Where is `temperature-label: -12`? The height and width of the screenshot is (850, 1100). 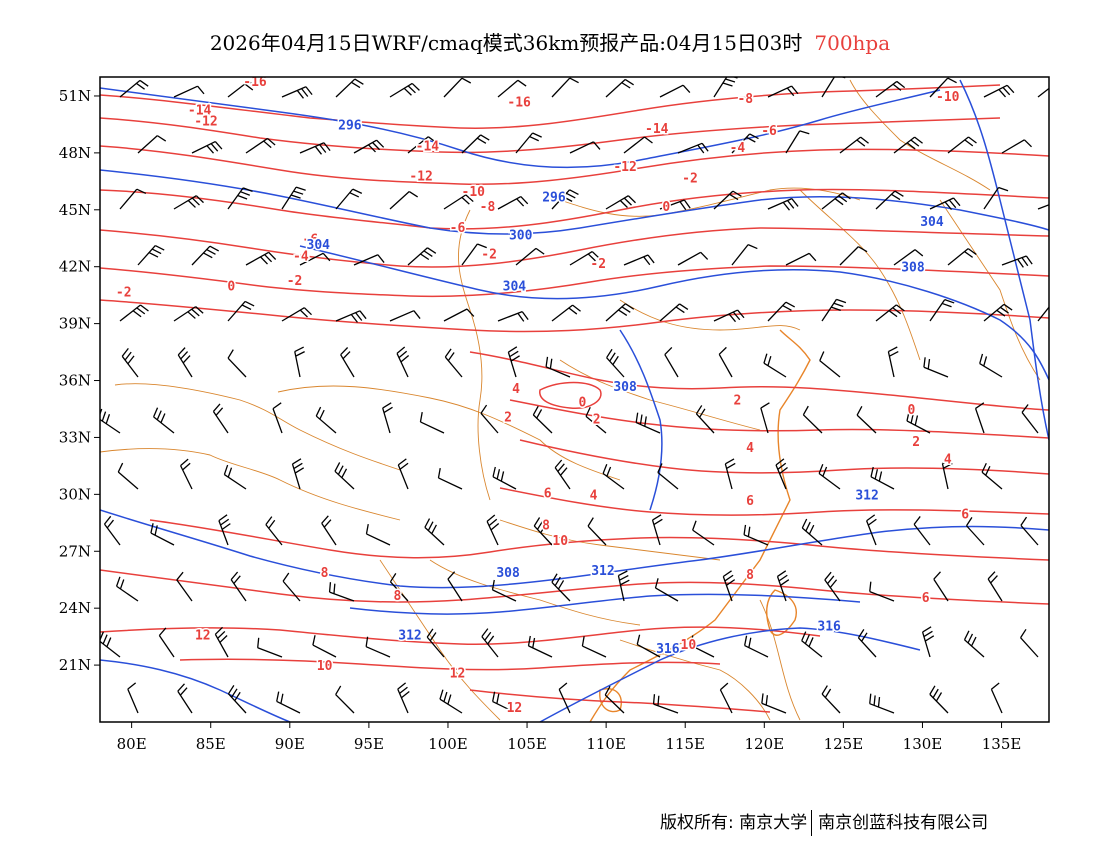 temperature-label: -12 is located at coordinates (420, 177).